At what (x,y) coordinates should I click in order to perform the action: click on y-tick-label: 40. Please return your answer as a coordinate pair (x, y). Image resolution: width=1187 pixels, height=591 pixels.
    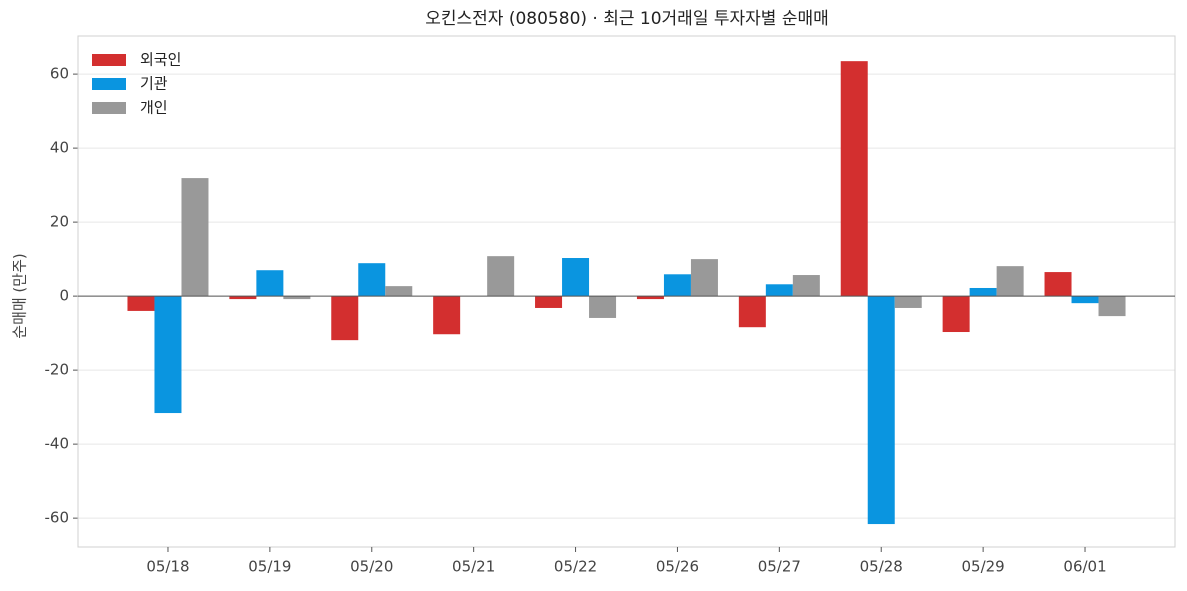
    Looking at the image, I should click on (59, 148).